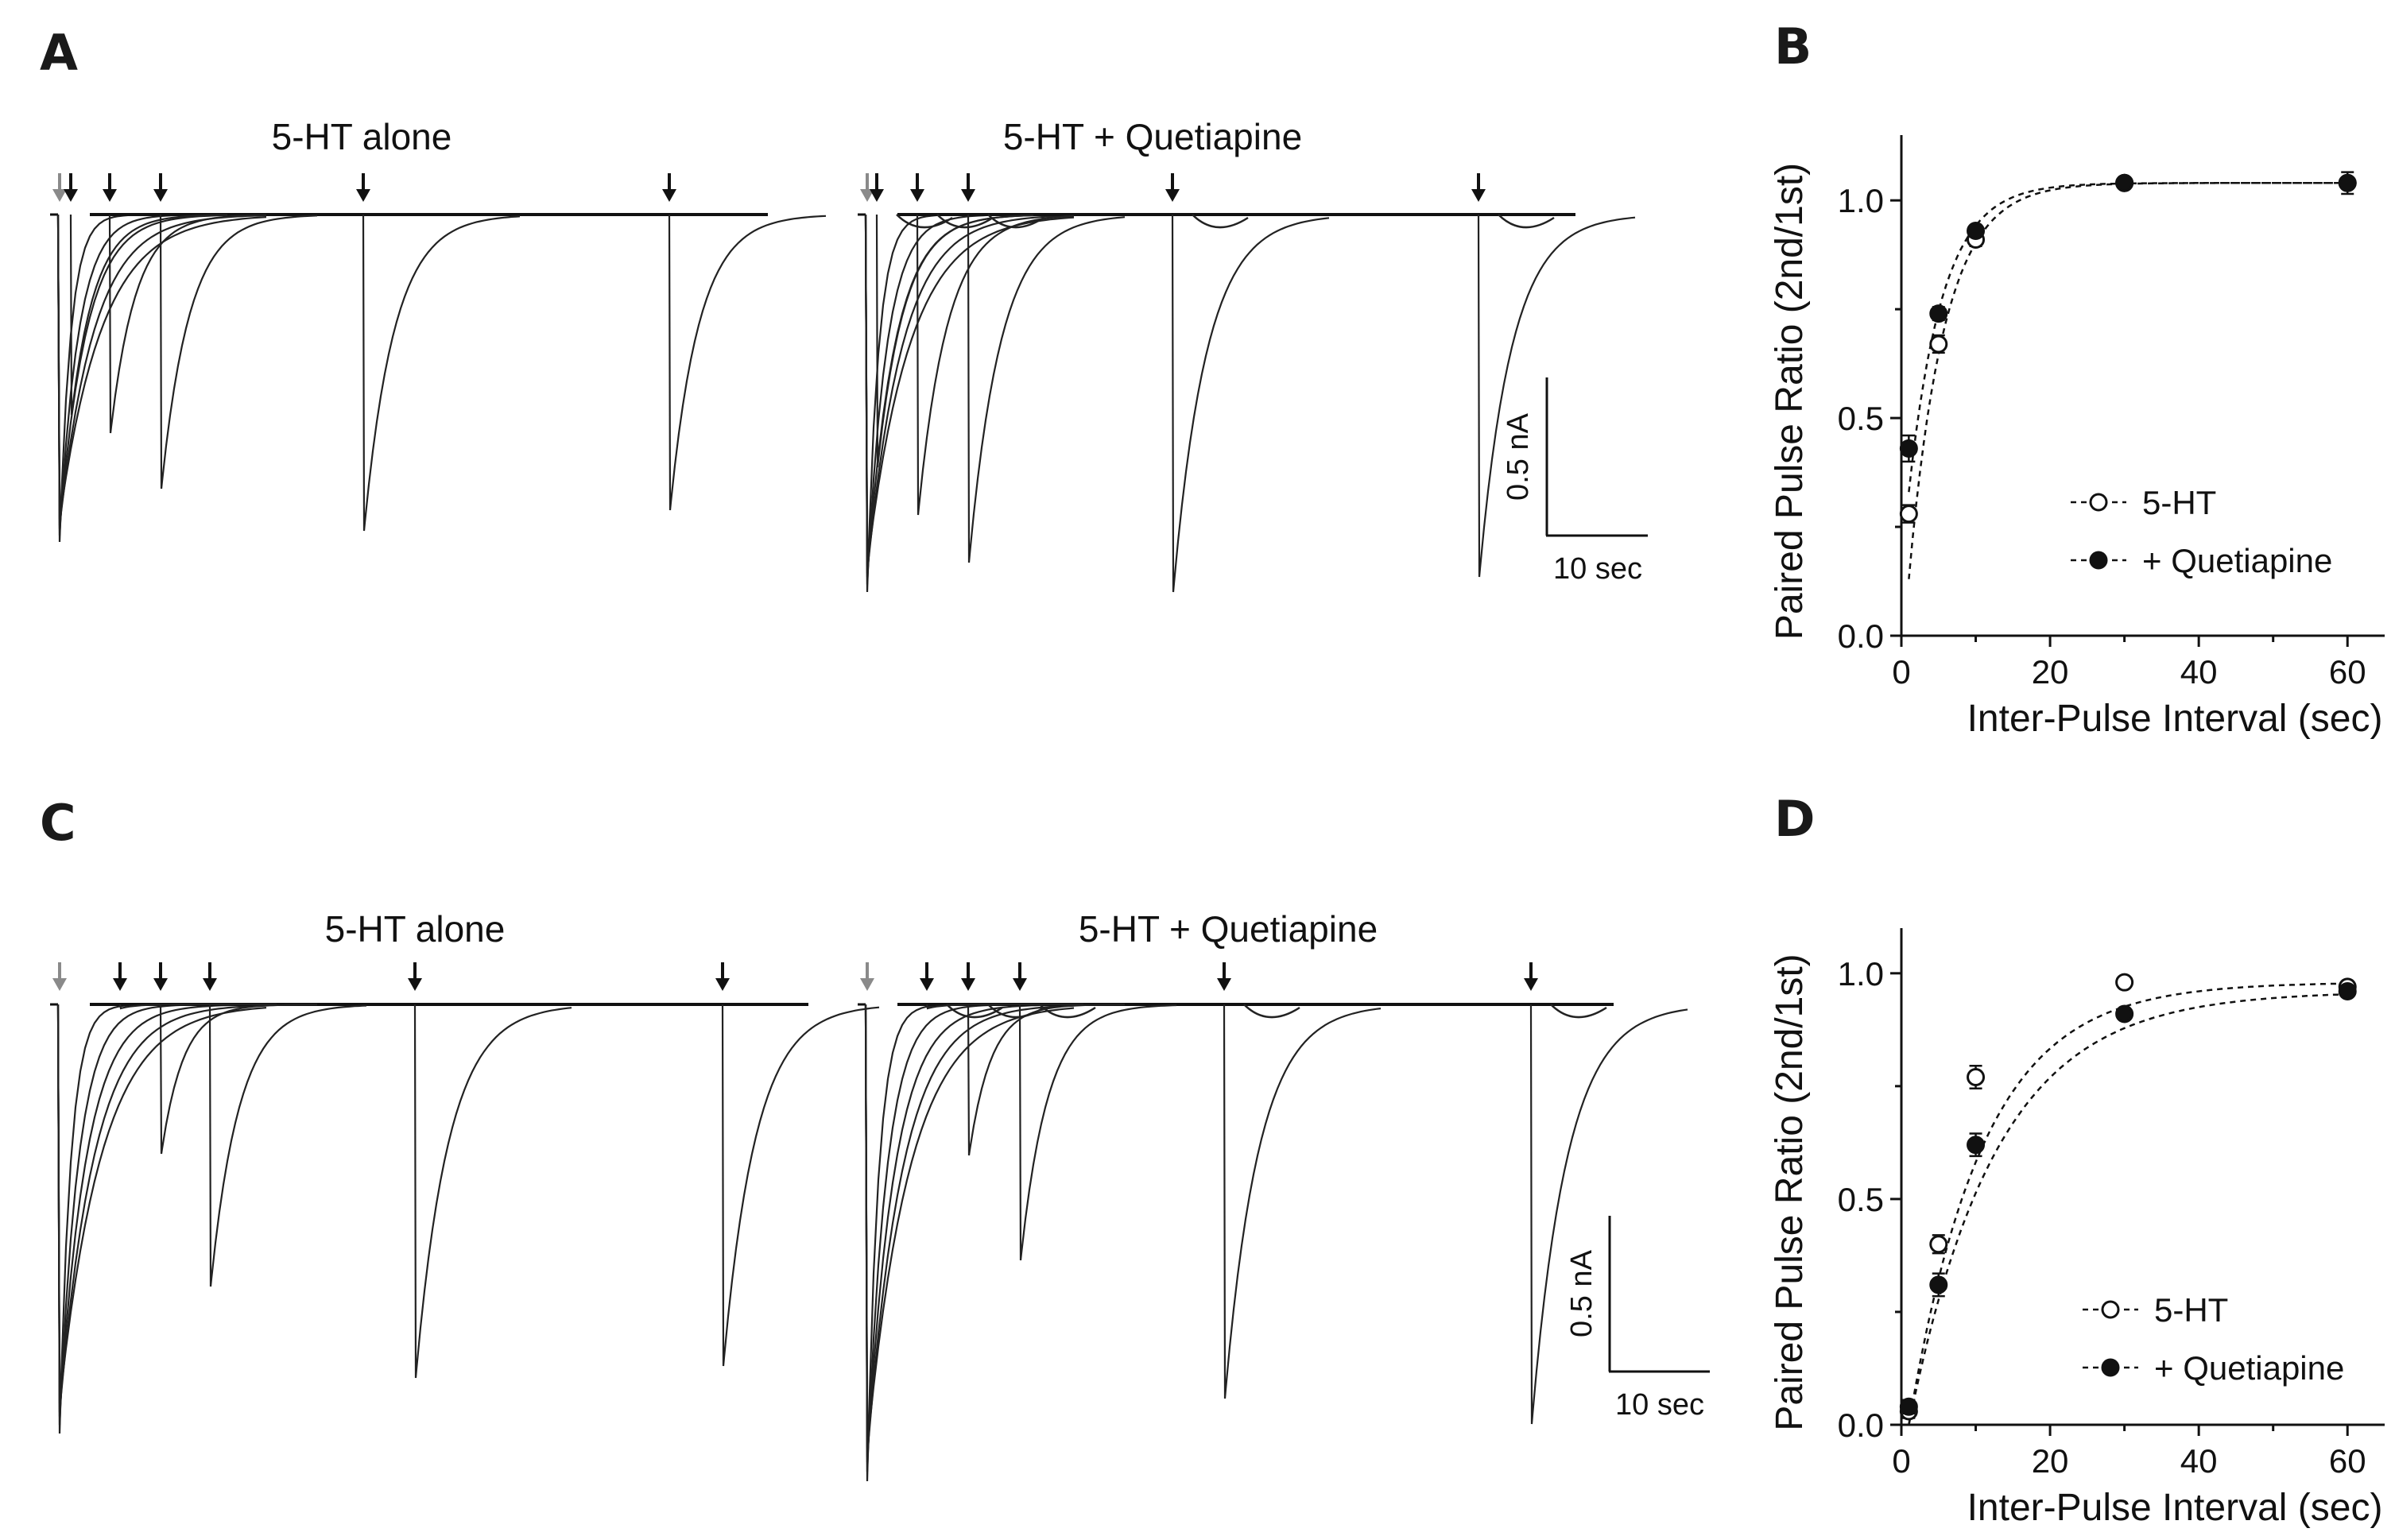 The width and height of the screenshot is (2395, 1540). Describe the element at coordinates (2050, 1461) in the screenshot. I see `x-tick-label: 20` at that location.